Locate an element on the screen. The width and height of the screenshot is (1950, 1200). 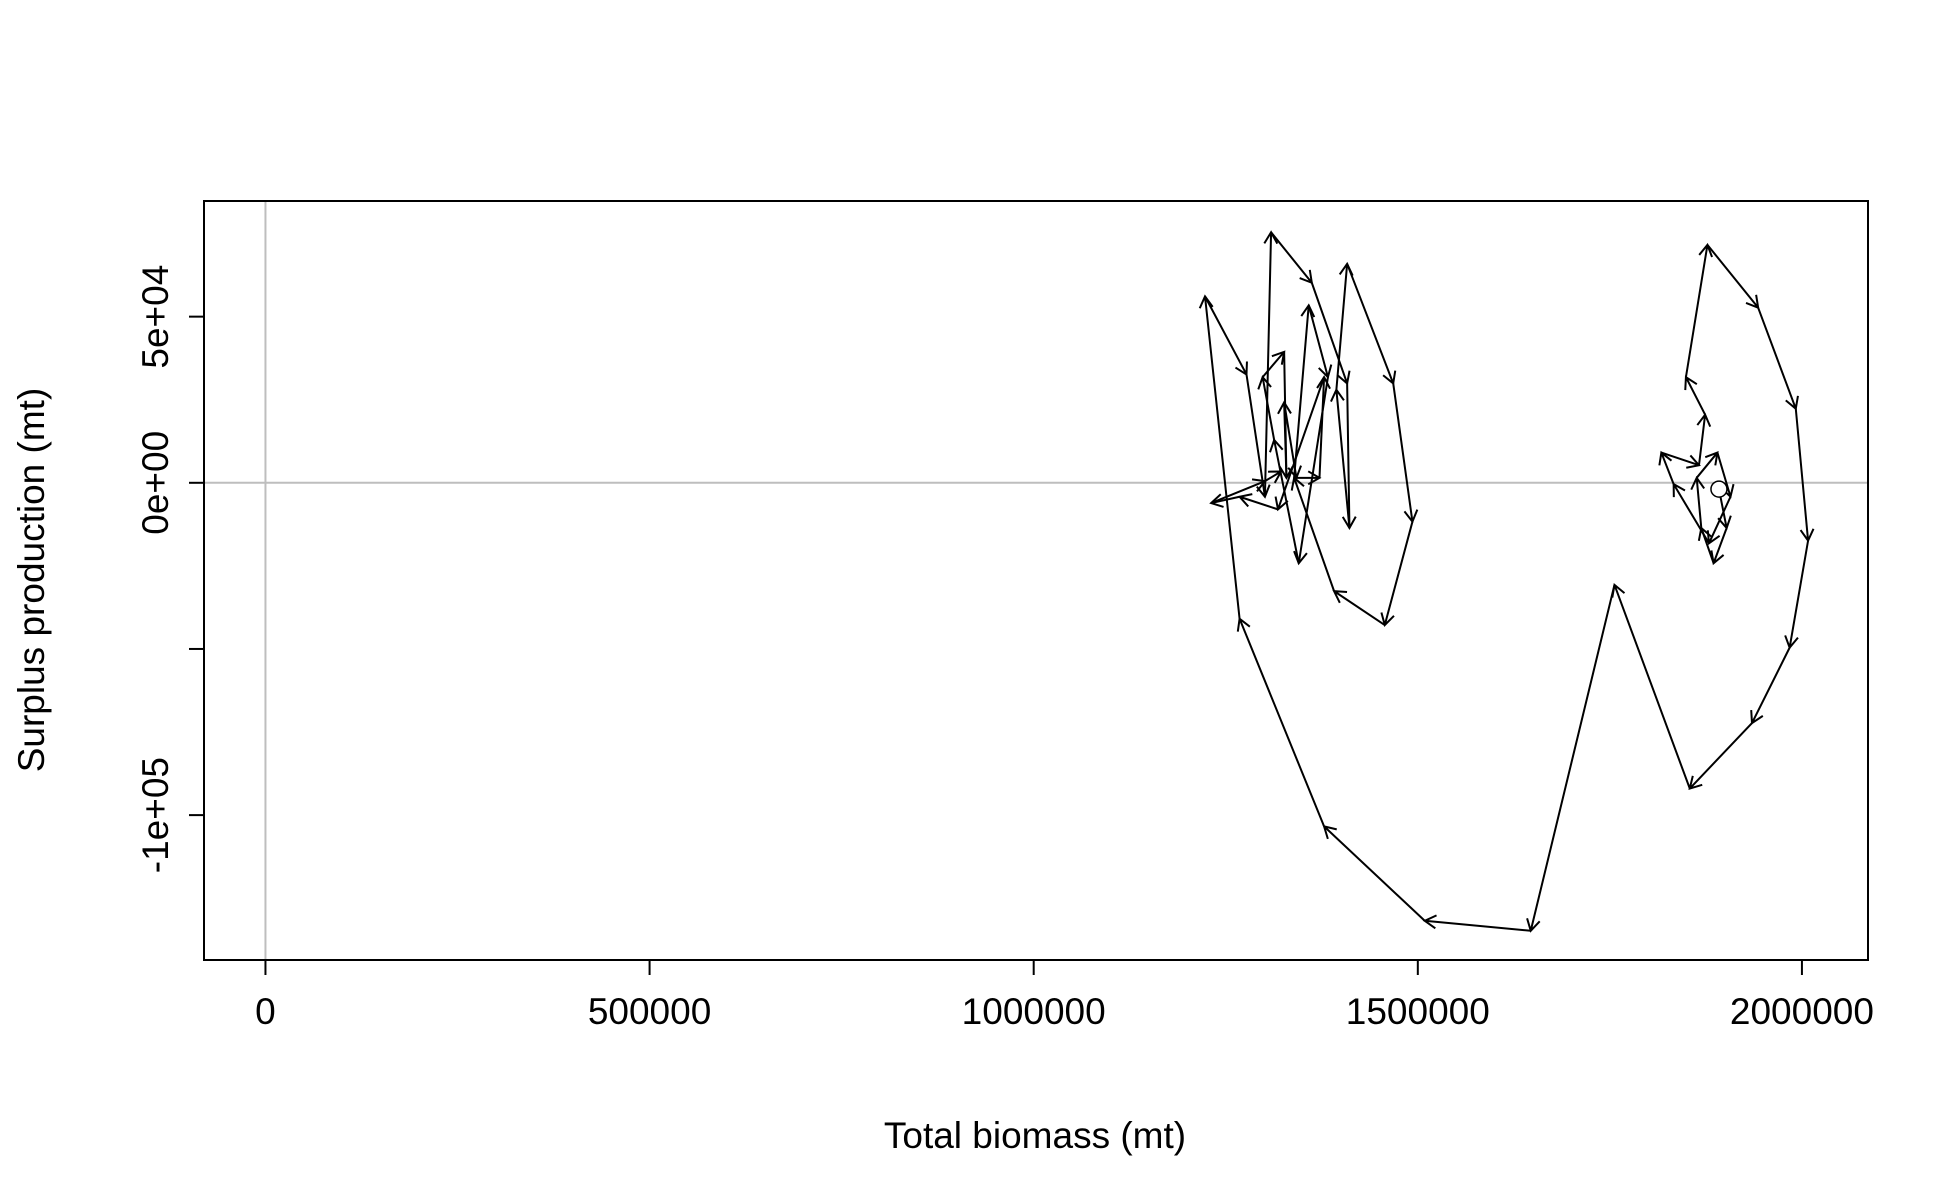
point-marker is located at coordinates (1719, 489).